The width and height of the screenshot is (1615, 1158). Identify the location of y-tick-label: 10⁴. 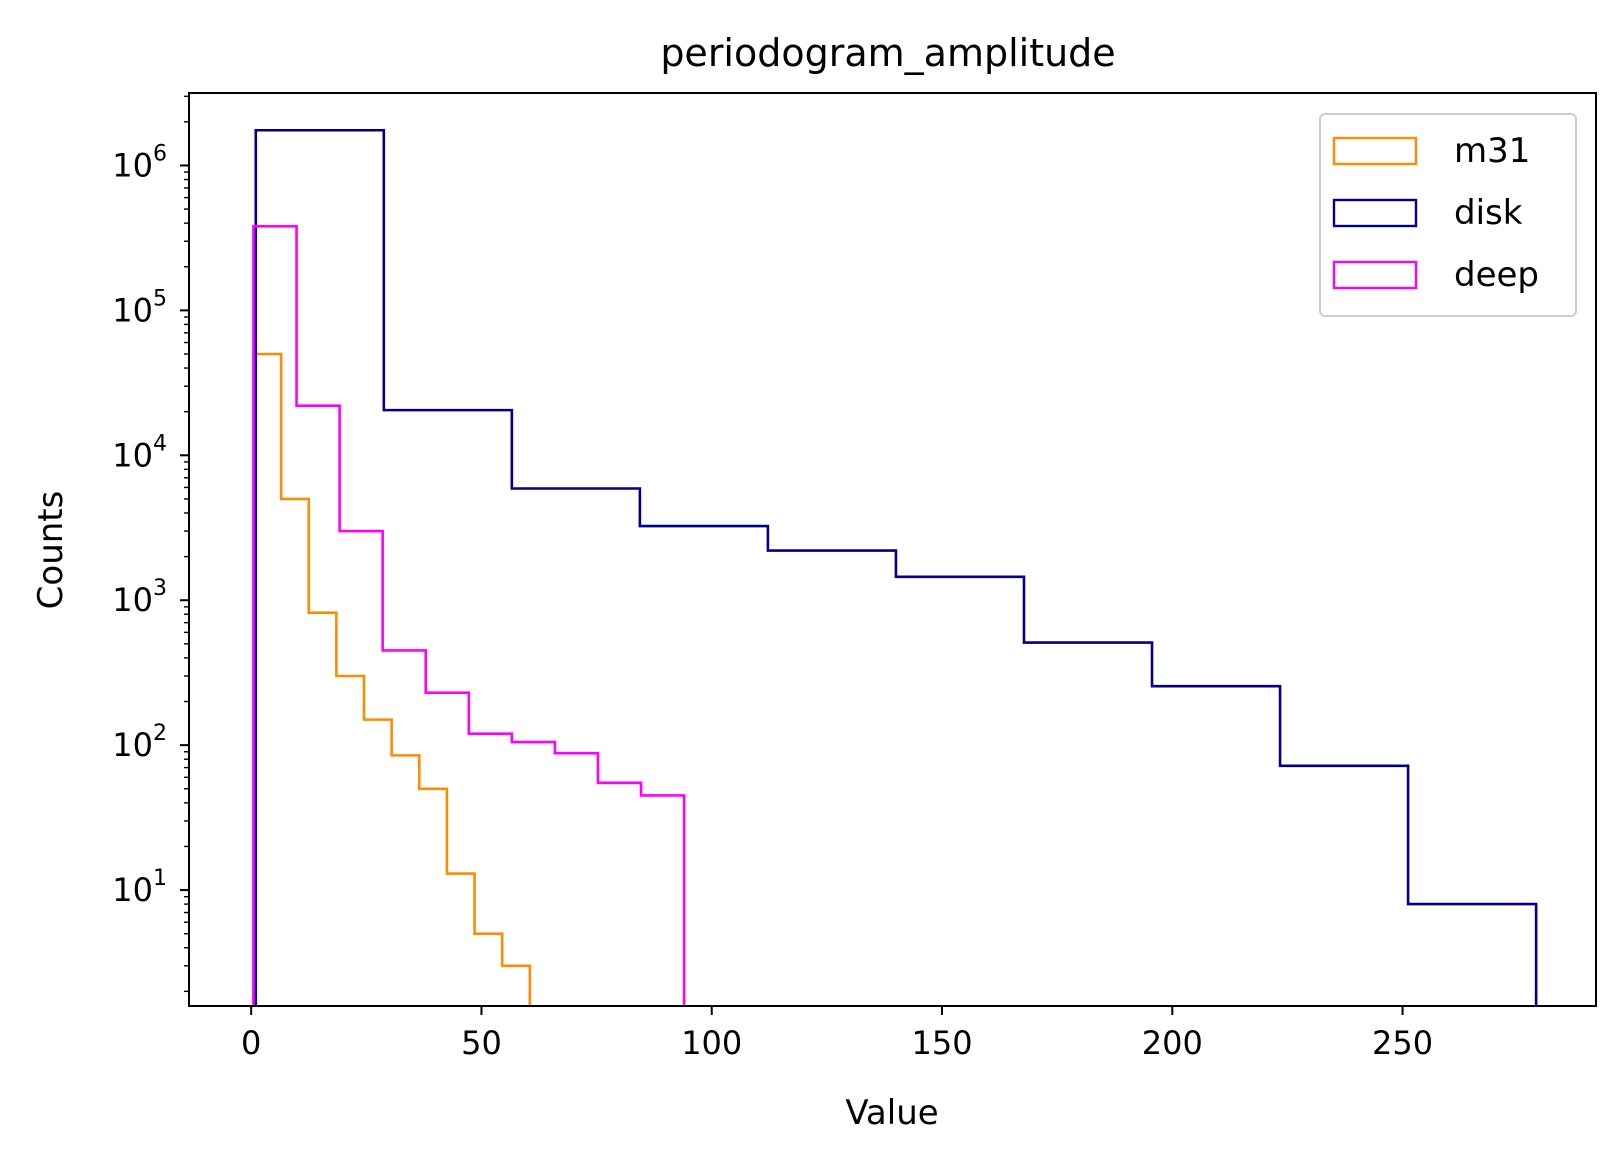
(139, 452).